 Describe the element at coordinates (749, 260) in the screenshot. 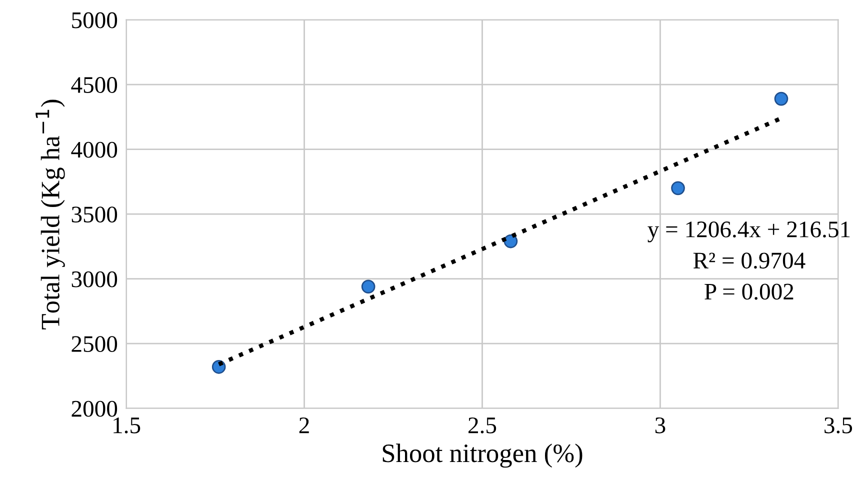

I see `annotation: R² = 0.9704` at that location.